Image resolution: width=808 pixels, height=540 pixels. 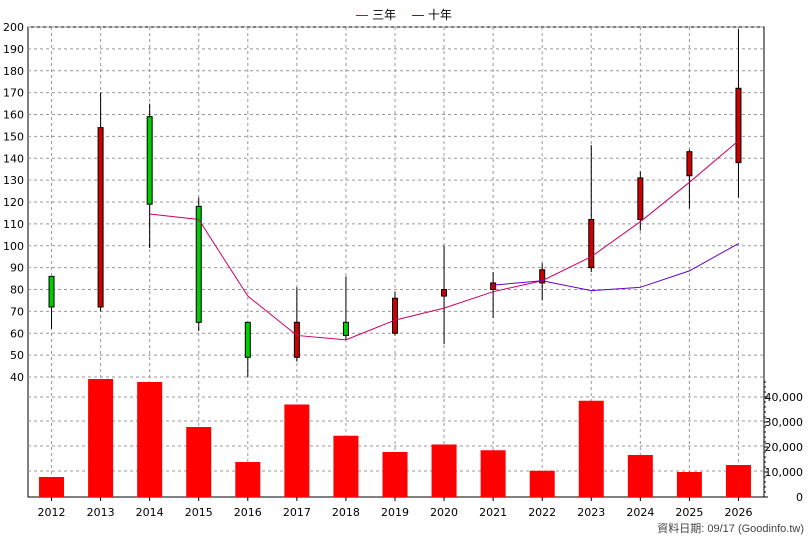 I want to click on price-tick-label: 90, so click(x=17, y=268).